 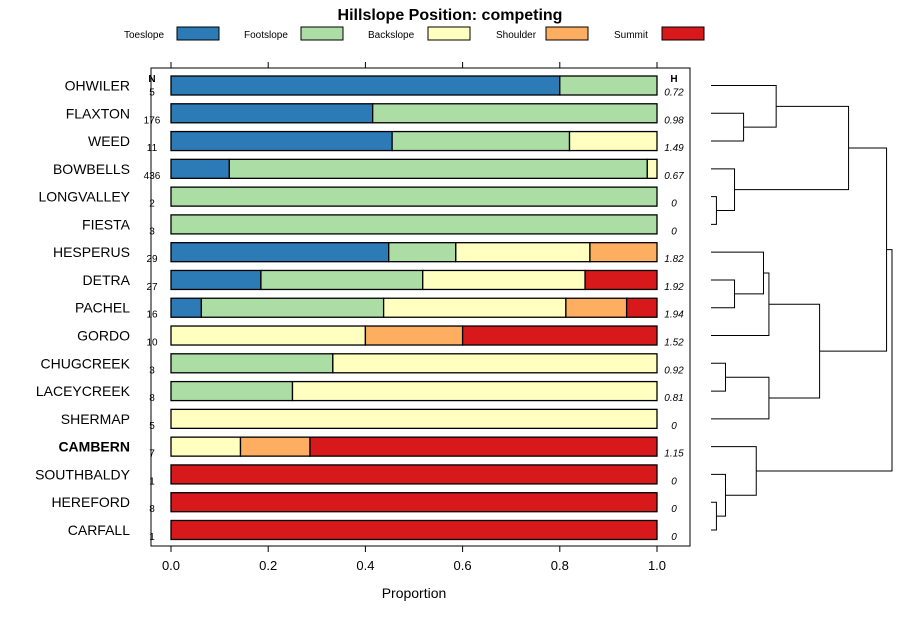 What do you see at coordinates (560, 565) in the screenshot?
I see `x-tick-label: 0.8` at bounding box center [560, 565].